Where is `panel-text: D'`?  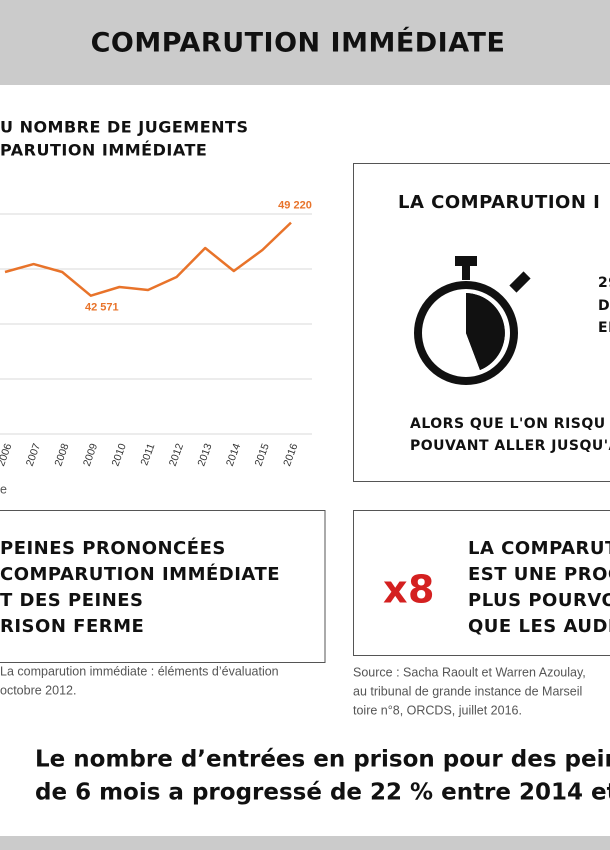 panel-text: D' is located at coordinates (604, 306).